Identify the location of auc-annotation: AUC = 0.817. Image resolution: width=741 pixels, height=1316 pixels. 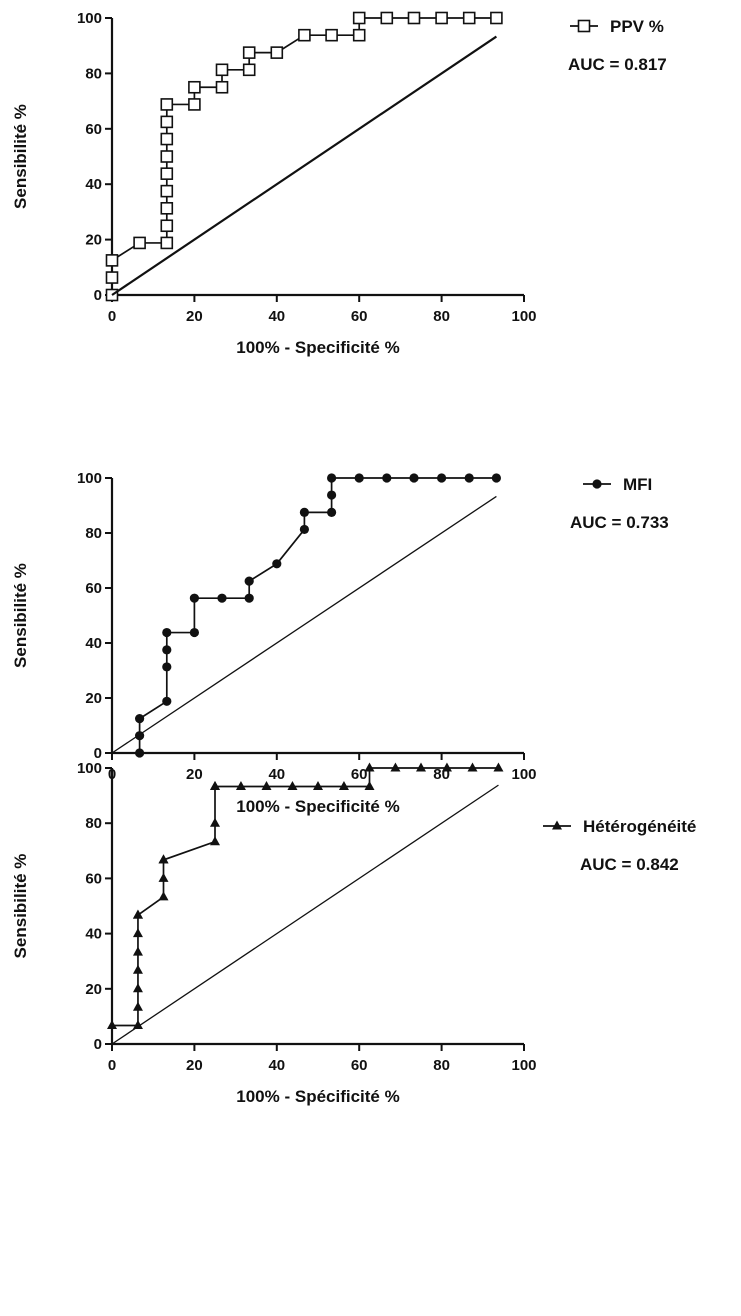
(617, 64).